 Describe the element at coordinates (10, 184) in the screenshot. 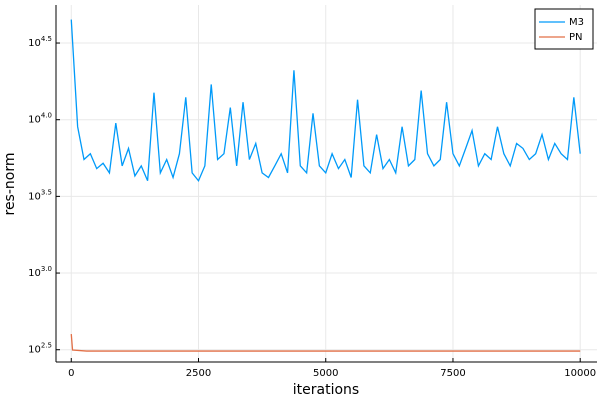

I see `y-axis-label: res-norm` at that location.